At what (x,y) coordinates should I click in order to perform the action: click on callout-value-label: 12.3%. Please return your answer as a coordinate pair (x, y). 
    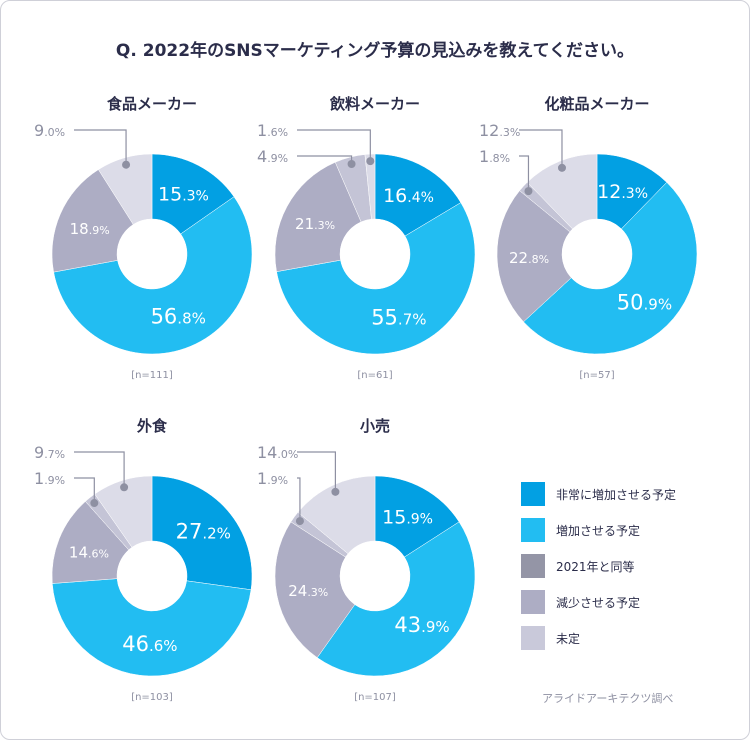
    Looking at the image, I should click on (499, 130).